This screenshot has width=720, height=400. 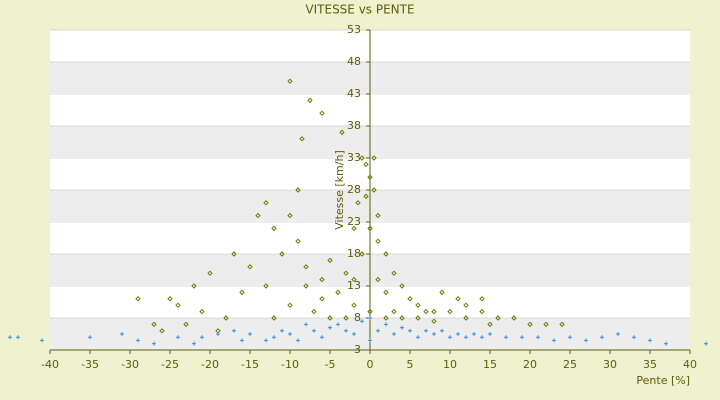 I want to click on y-tick-label: 18, so click(x=354, y=253).